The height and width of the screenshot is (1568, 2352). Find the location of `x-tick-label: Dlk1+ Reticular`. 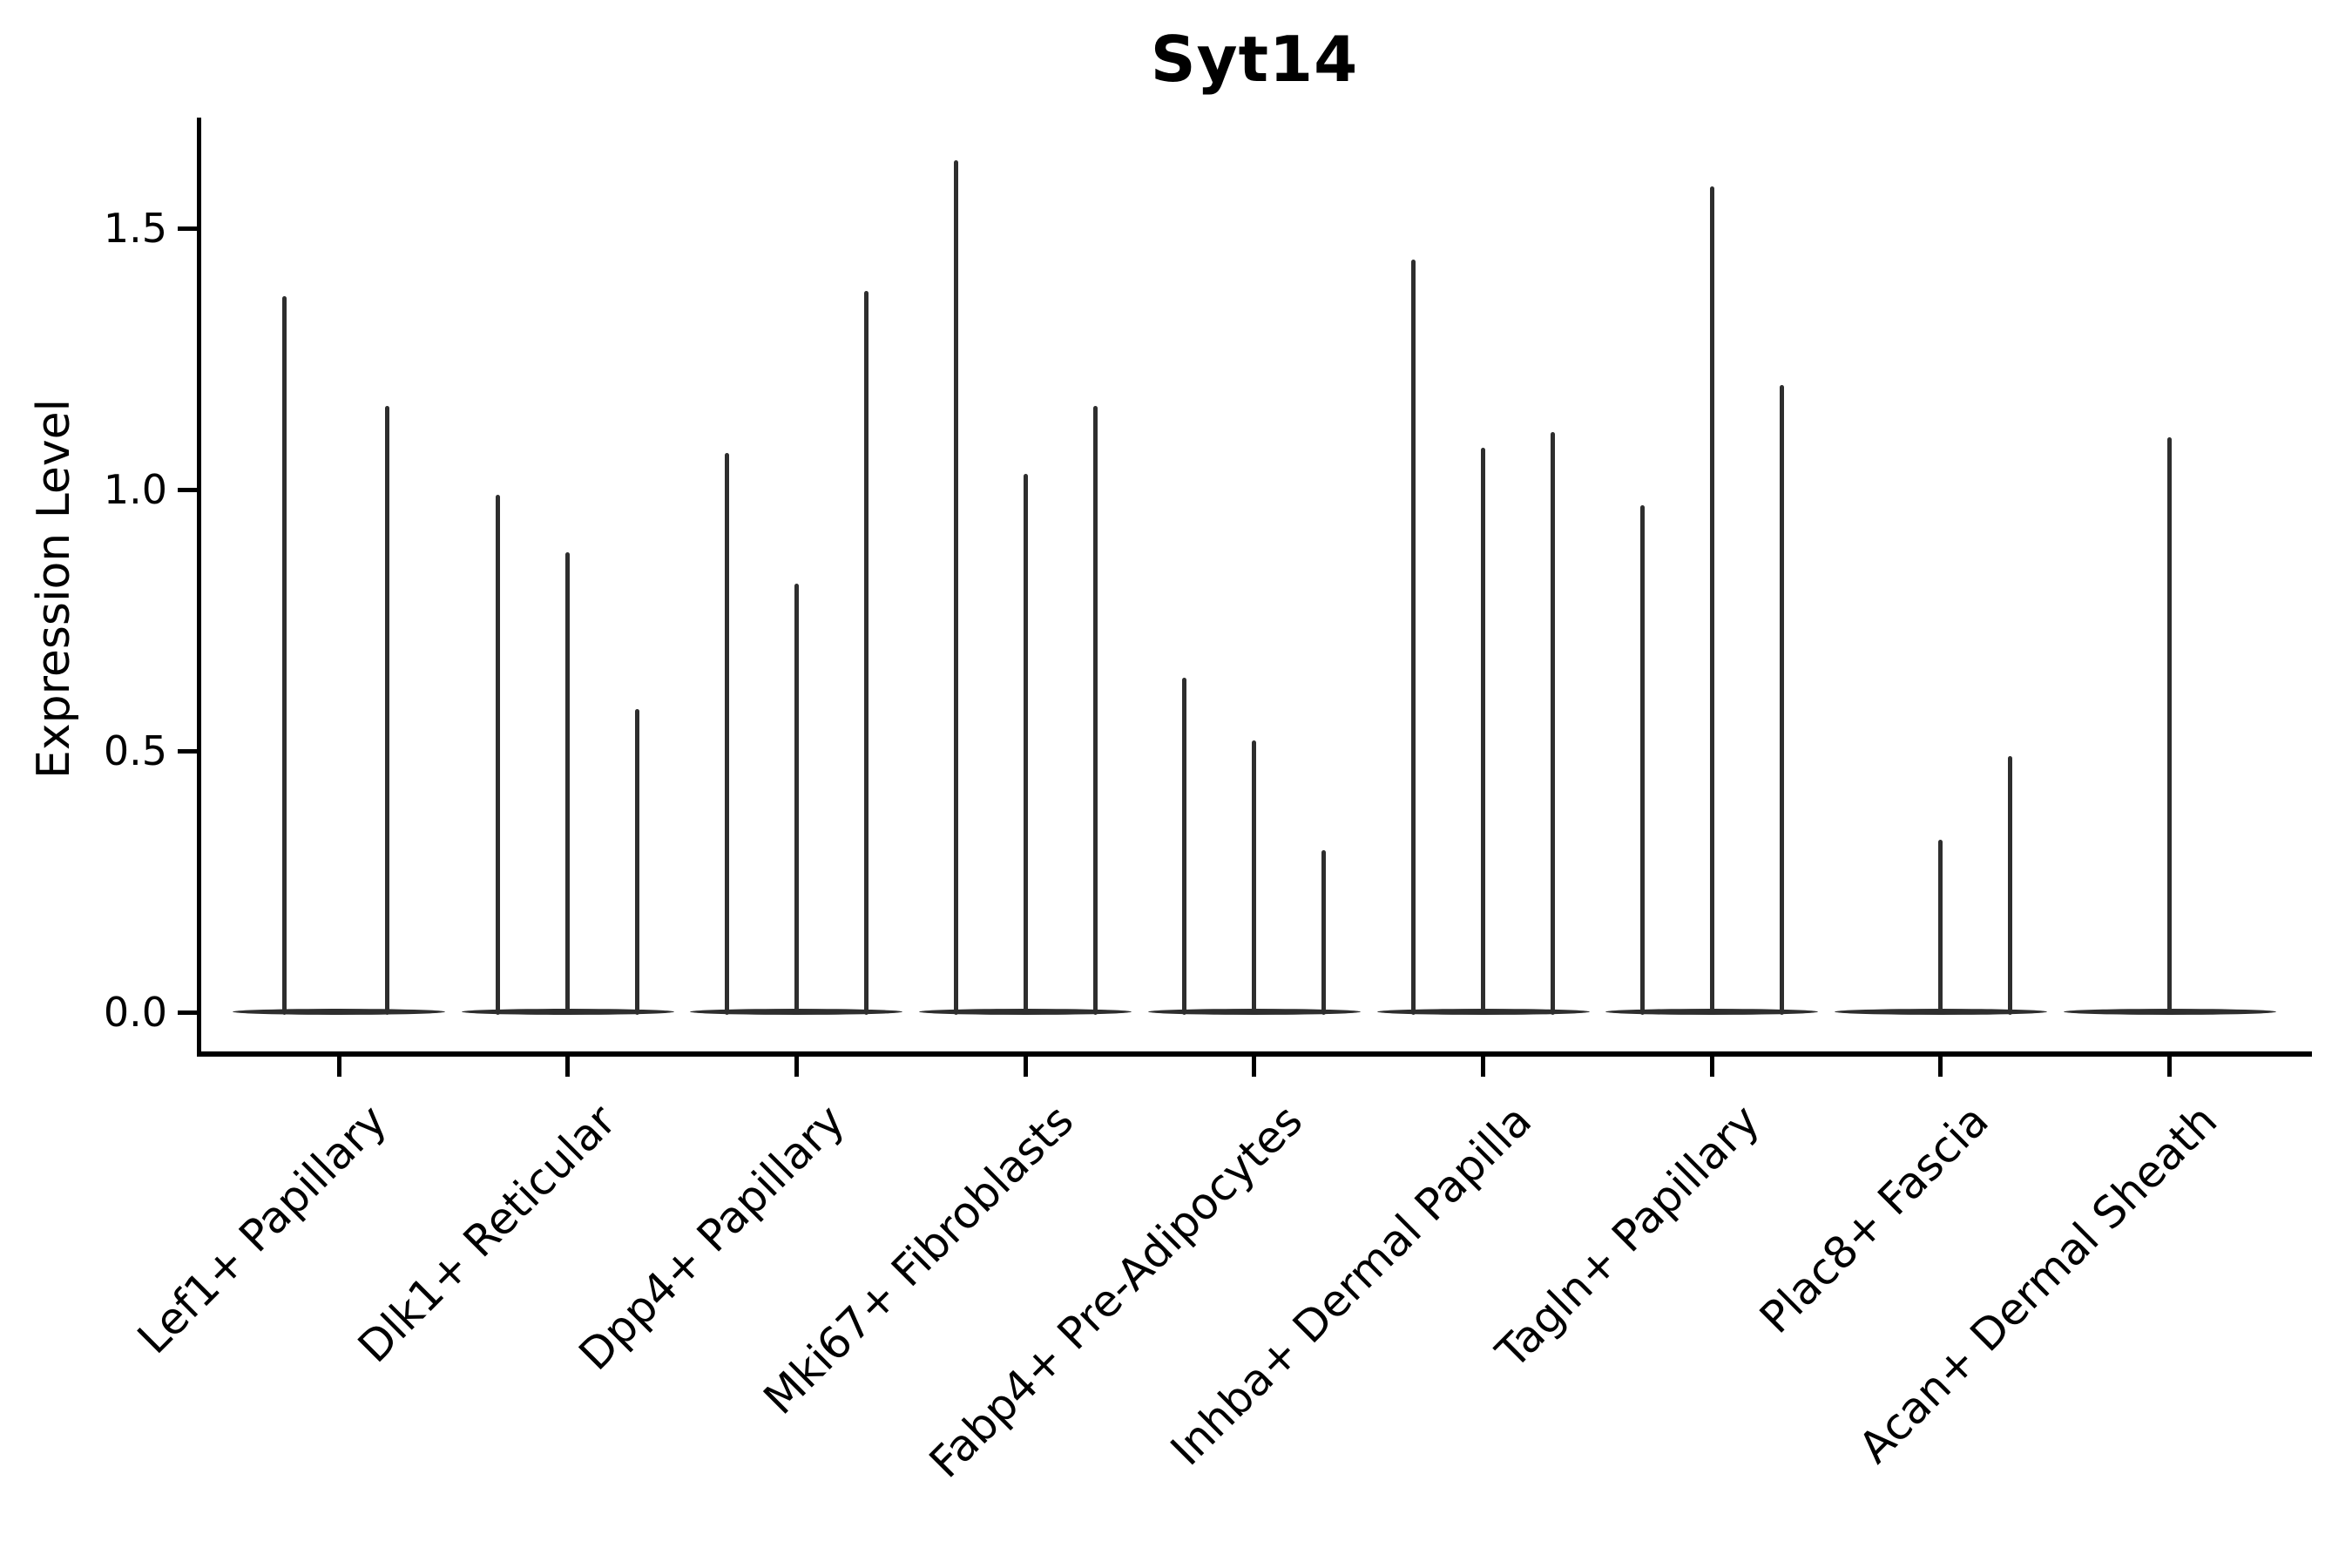

x-tick-label: Dlk1+ Reticular is located at coordinates (486, 1234).